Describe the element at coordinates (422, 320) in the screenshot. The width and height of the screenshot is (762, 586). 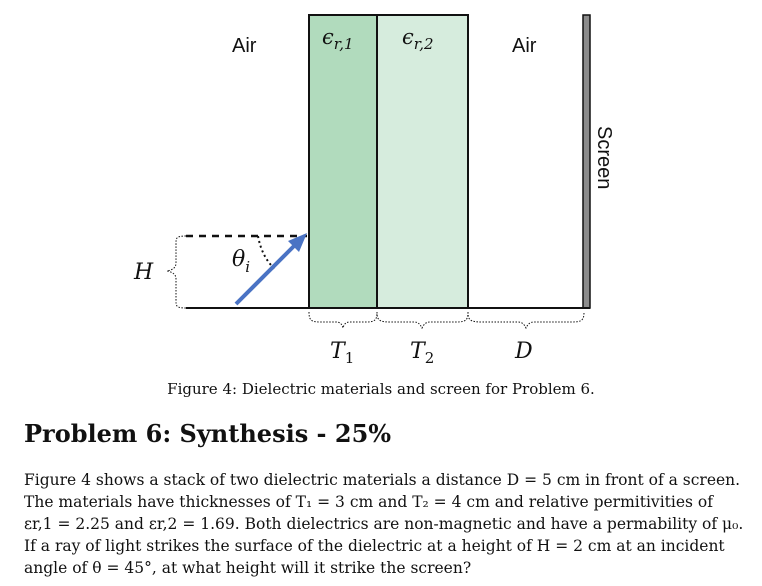
I see `brace-T2` at that location.